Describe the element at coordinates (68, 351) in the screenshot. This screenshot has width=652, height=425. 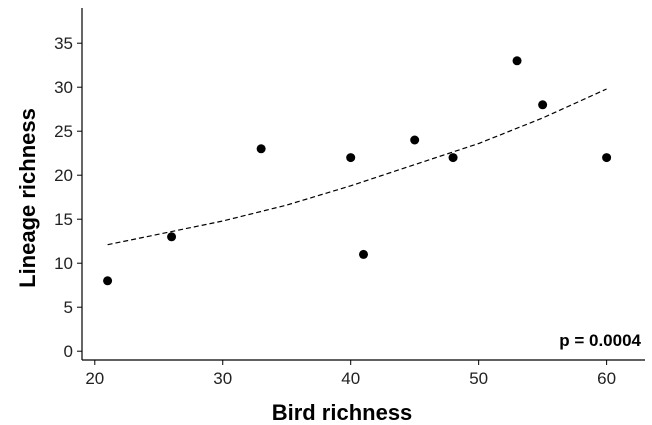
I see `y-tick-label: 0` at that location.